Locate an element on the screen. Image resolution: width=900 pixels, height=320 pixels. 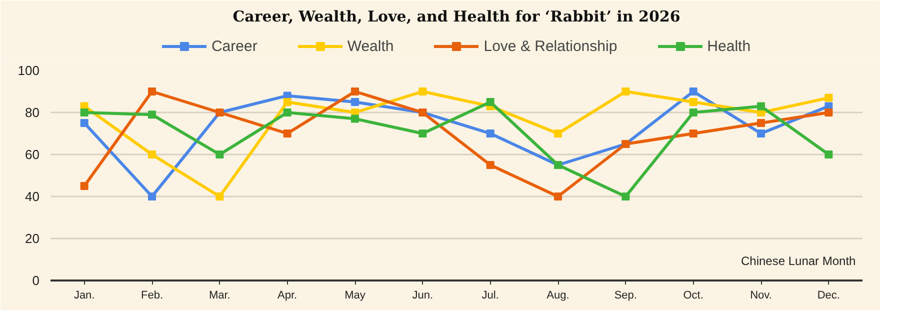
y-tick-label: 0 is located at coordinates (36, 280).